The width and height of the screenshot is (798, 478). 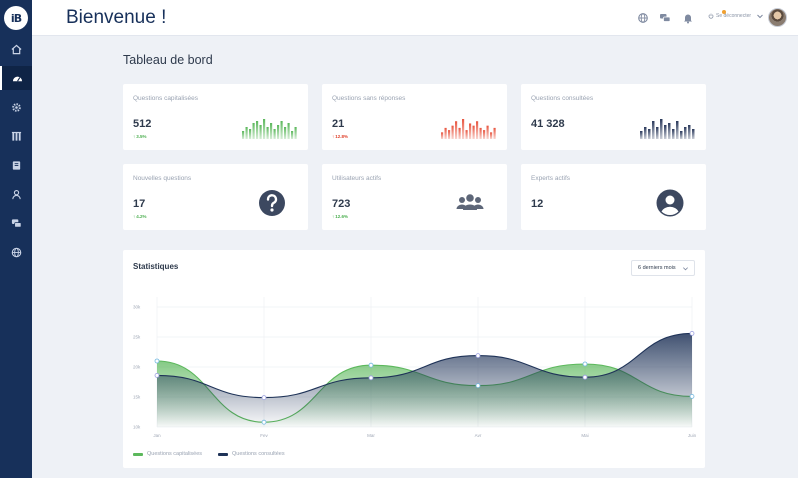 I want to click on nav-users, so click(x=16, y=194).